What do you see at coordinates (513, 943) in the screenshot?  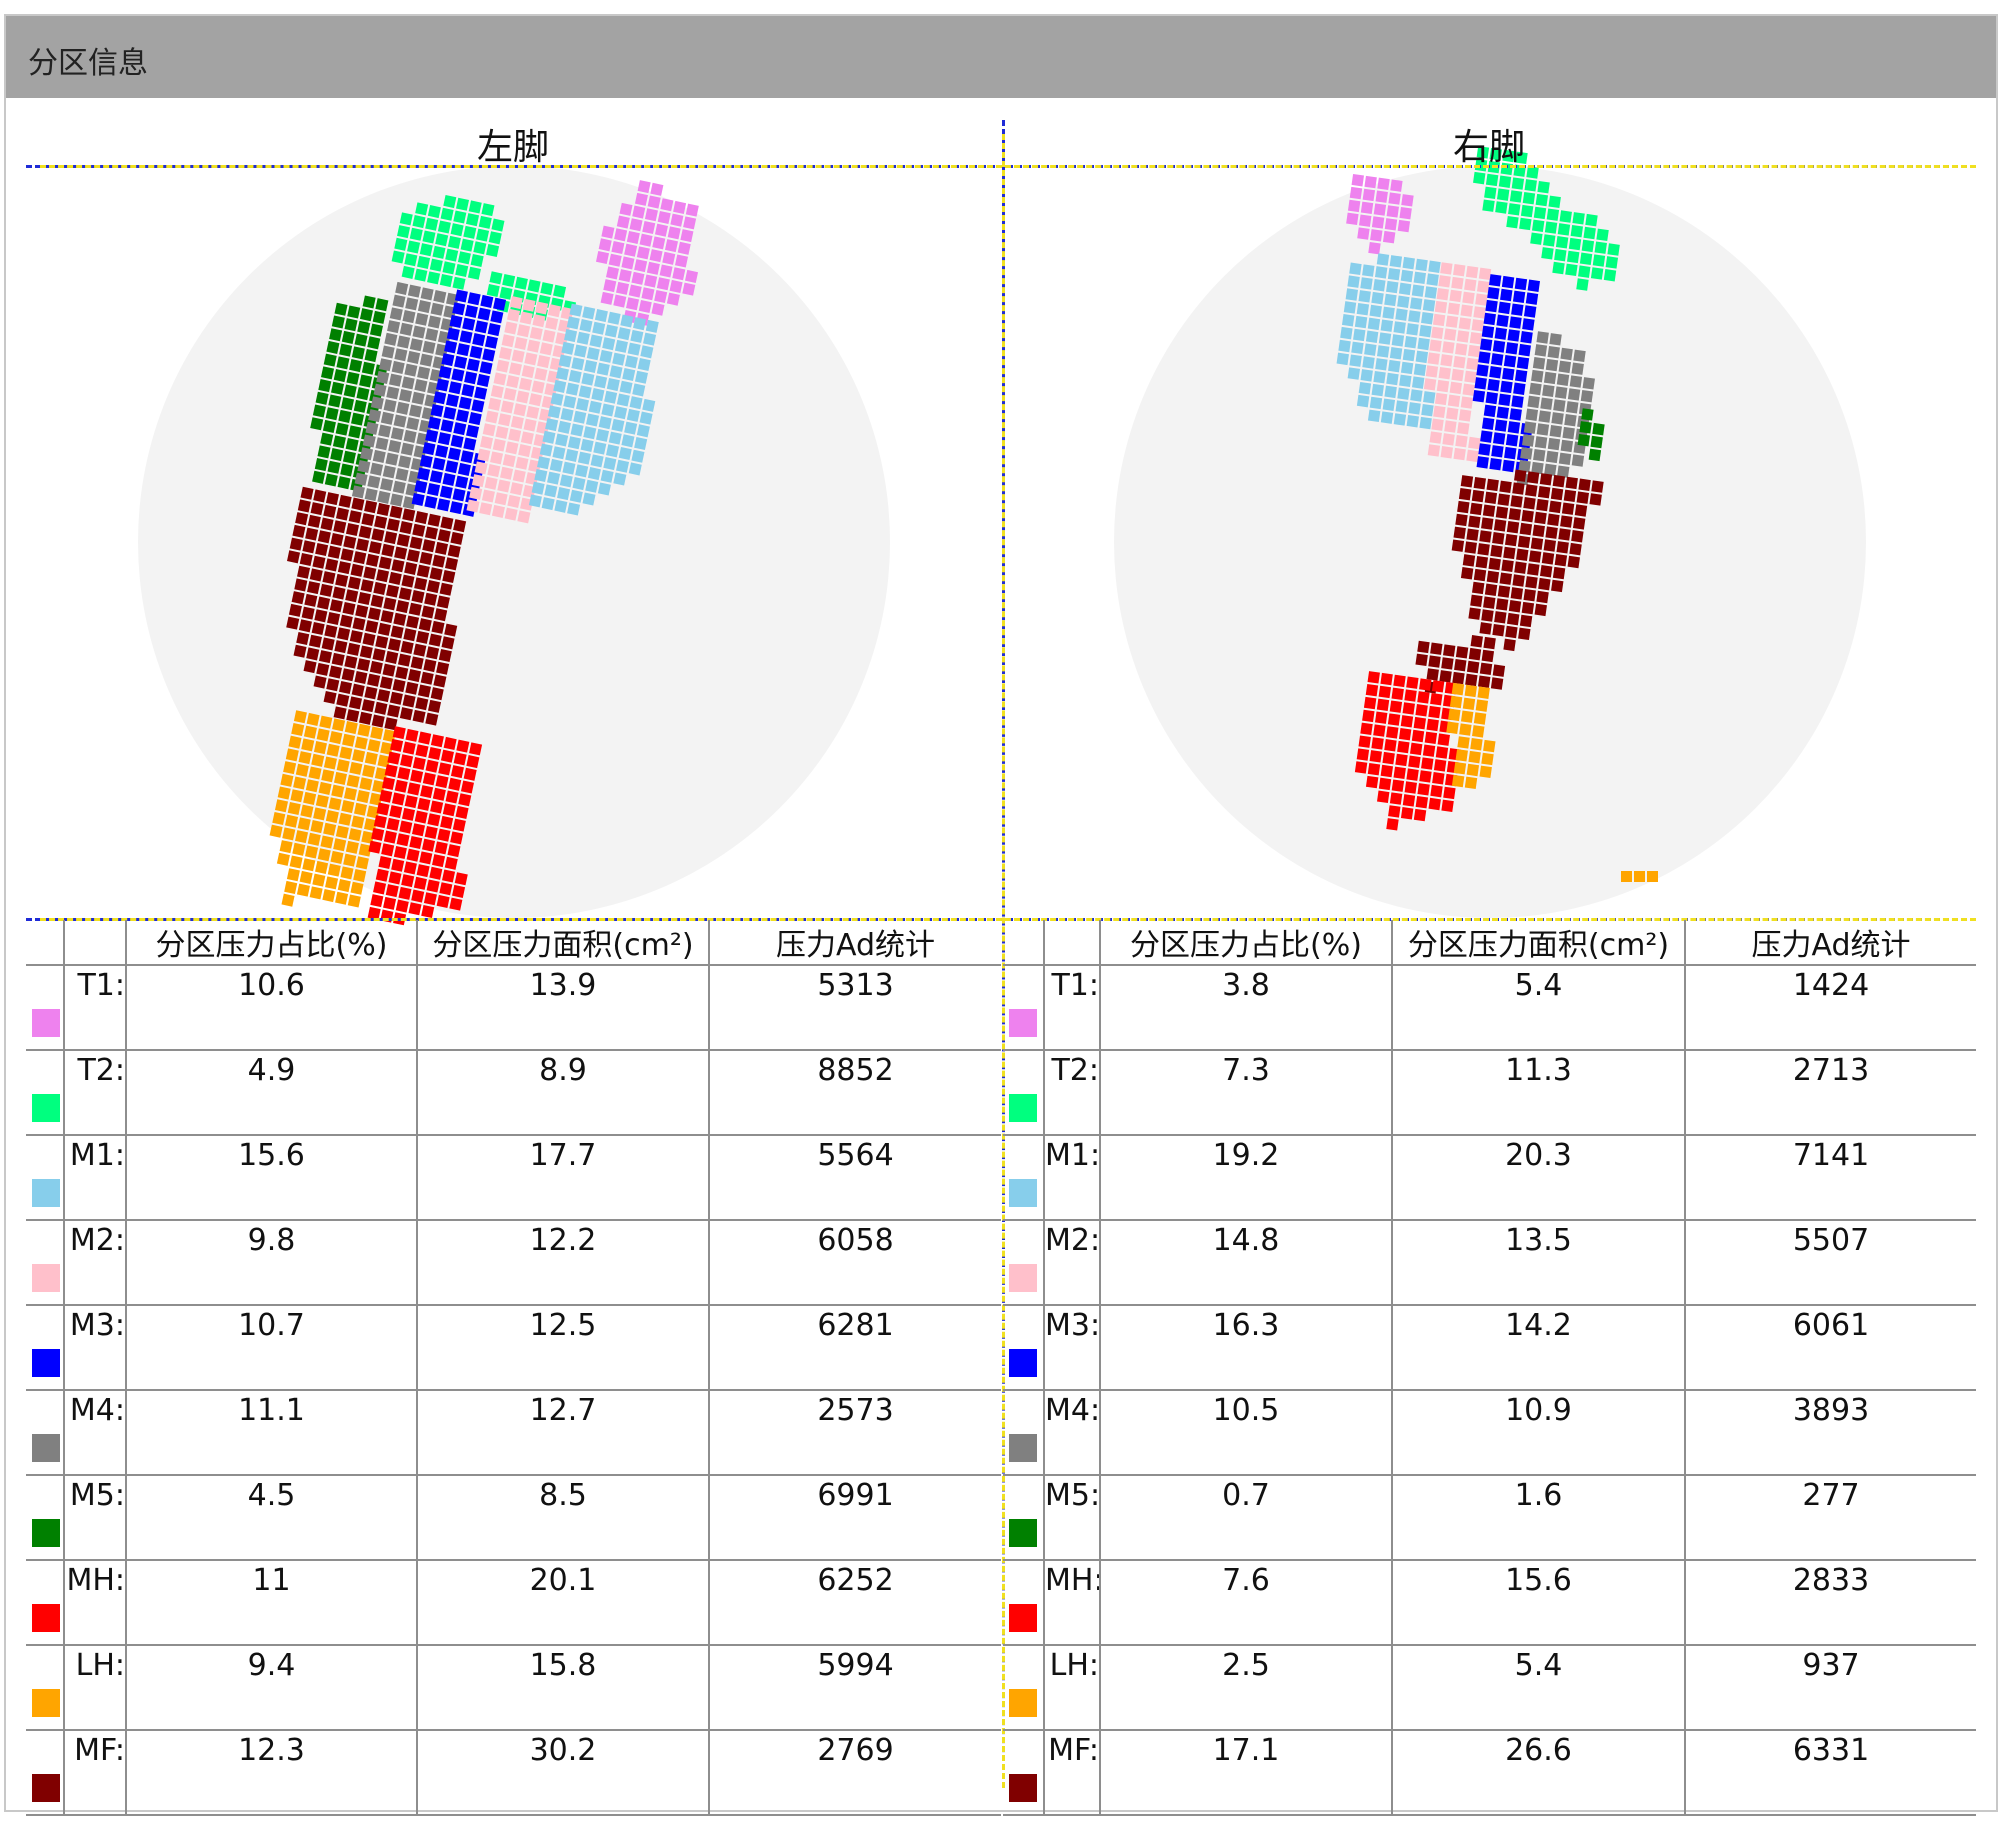 I see `left-table-header-row: 分区压力占比(%) 分区压力面积(cm²) 压力Ad统计` at bounding box center [513, 943].